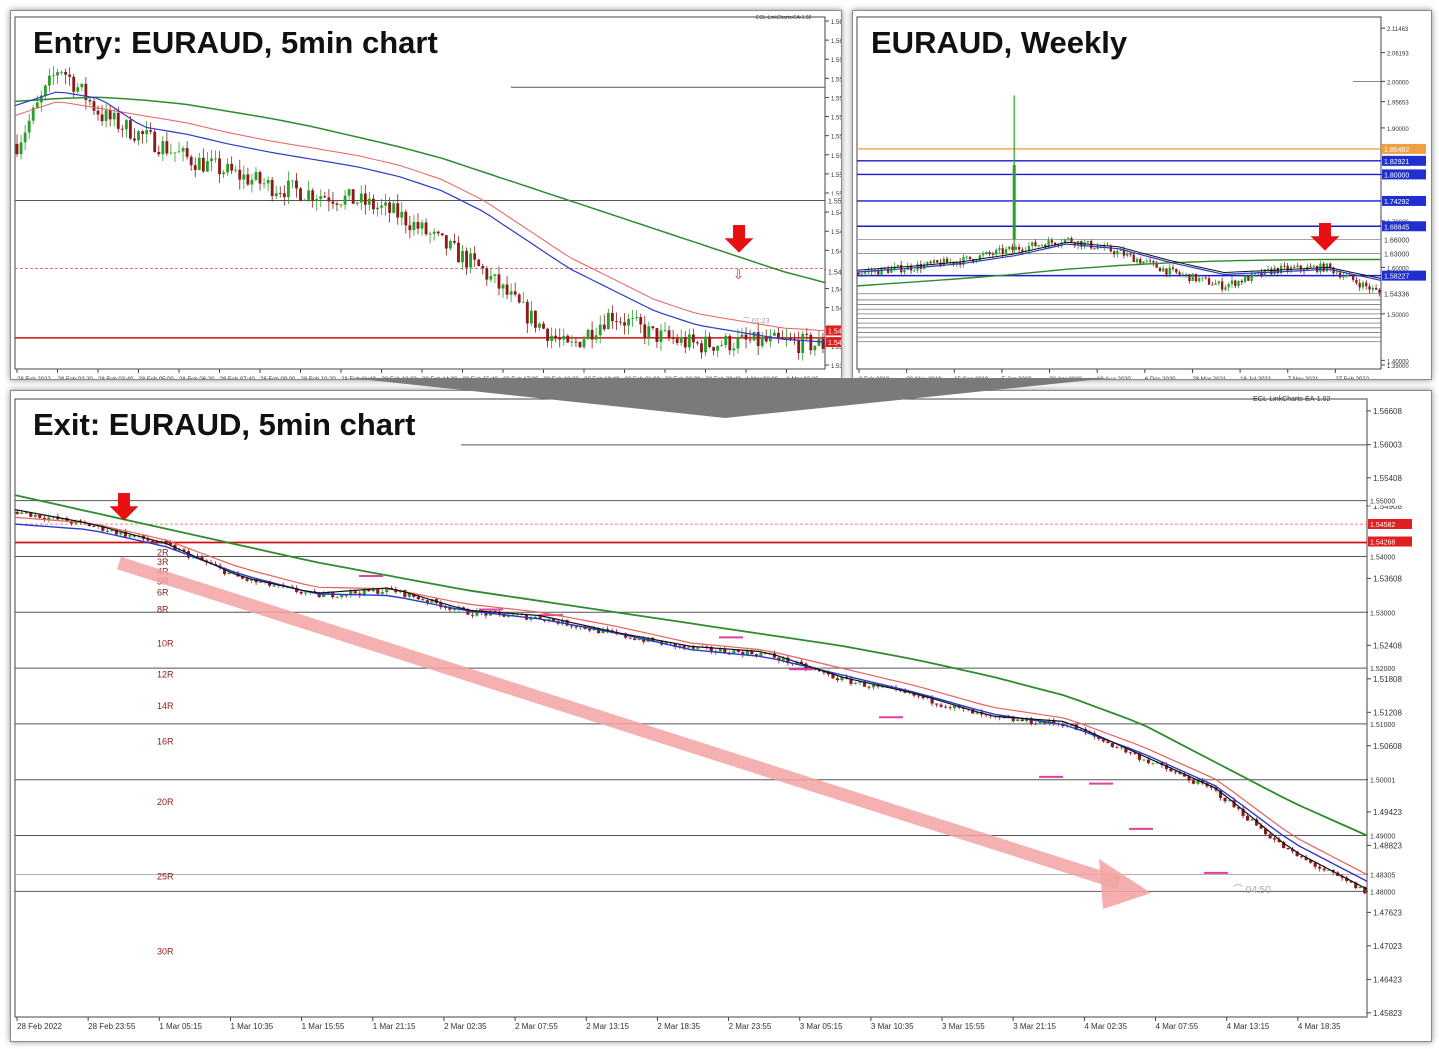 The height and width of the screenshot is (1049, 1439). I want to click on x-tick-label: 1 Mar 05:15, so click(180, 1026).